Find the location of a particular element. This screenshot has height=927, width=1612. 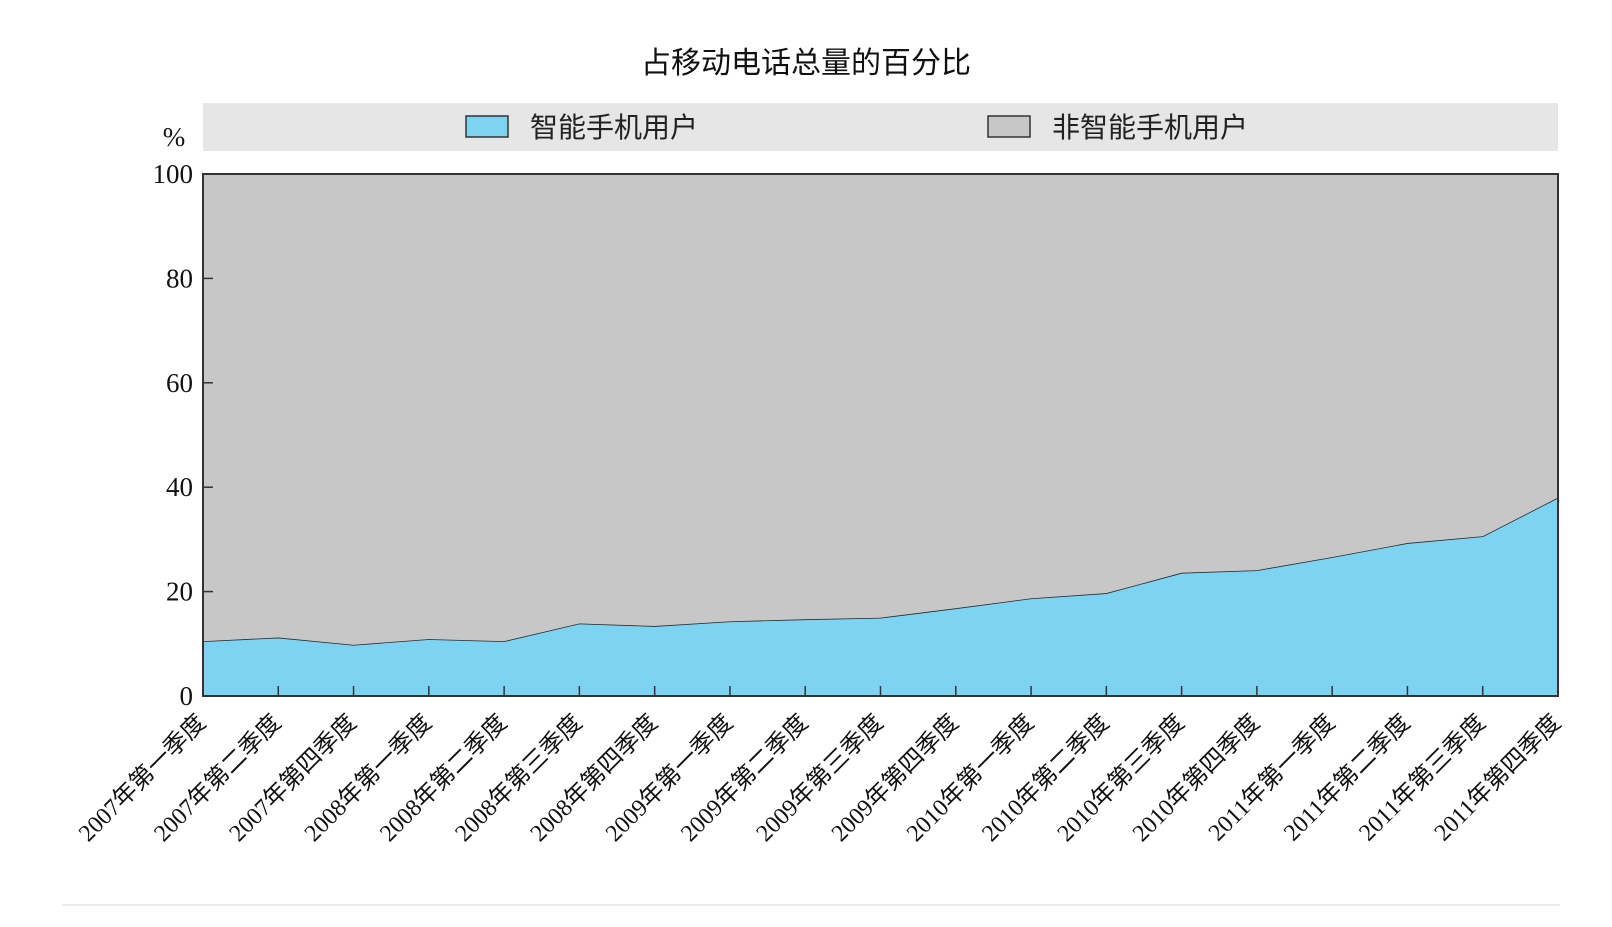

y-axis: 0 20 40 60 80 100 is located at coordinates (183, 435).